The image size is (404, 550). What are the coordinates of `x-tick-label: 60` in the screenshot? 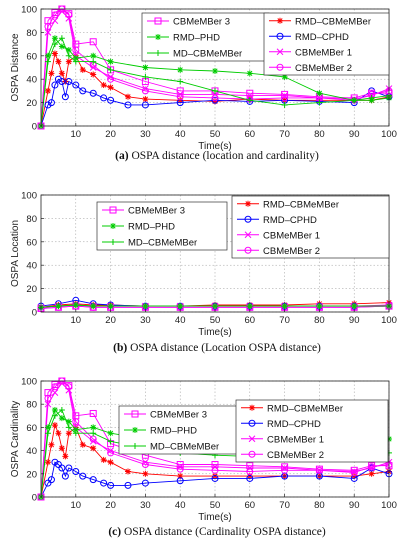 It's located at (250, 134).